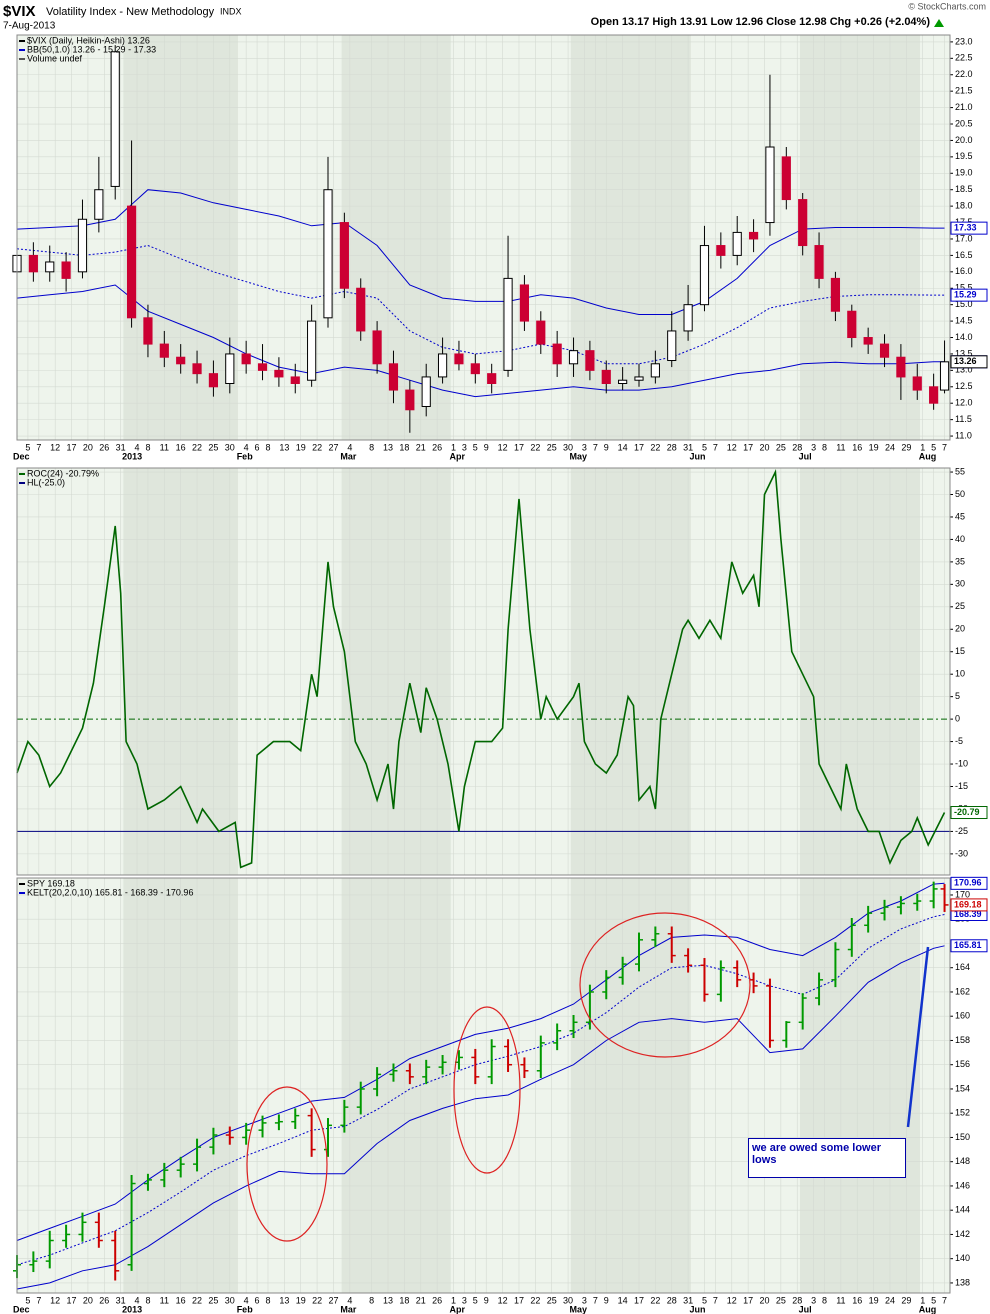 Image resolution: width=990 pixels, height=1314 pixels. What do you see at coordinates (962, 1210) in the screenshot?
I see `y-tick-label: 144` at bounding box center [962, 1210].